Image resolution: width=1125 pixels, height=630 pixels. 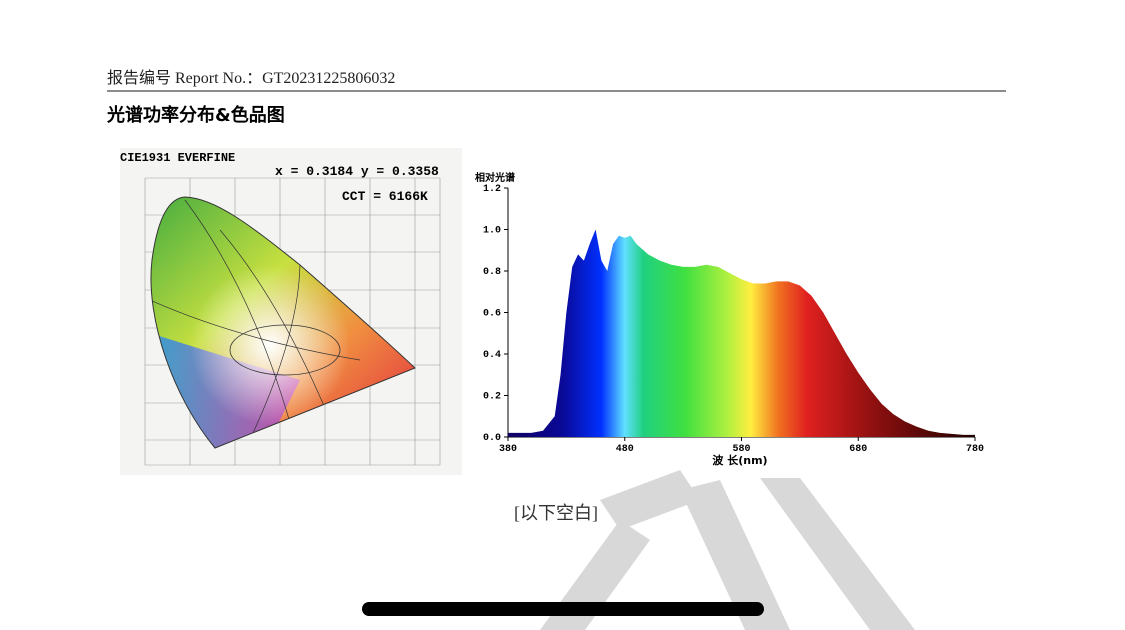 I want to click on y-tick-label: 1.2, so click(x=492, y=189).